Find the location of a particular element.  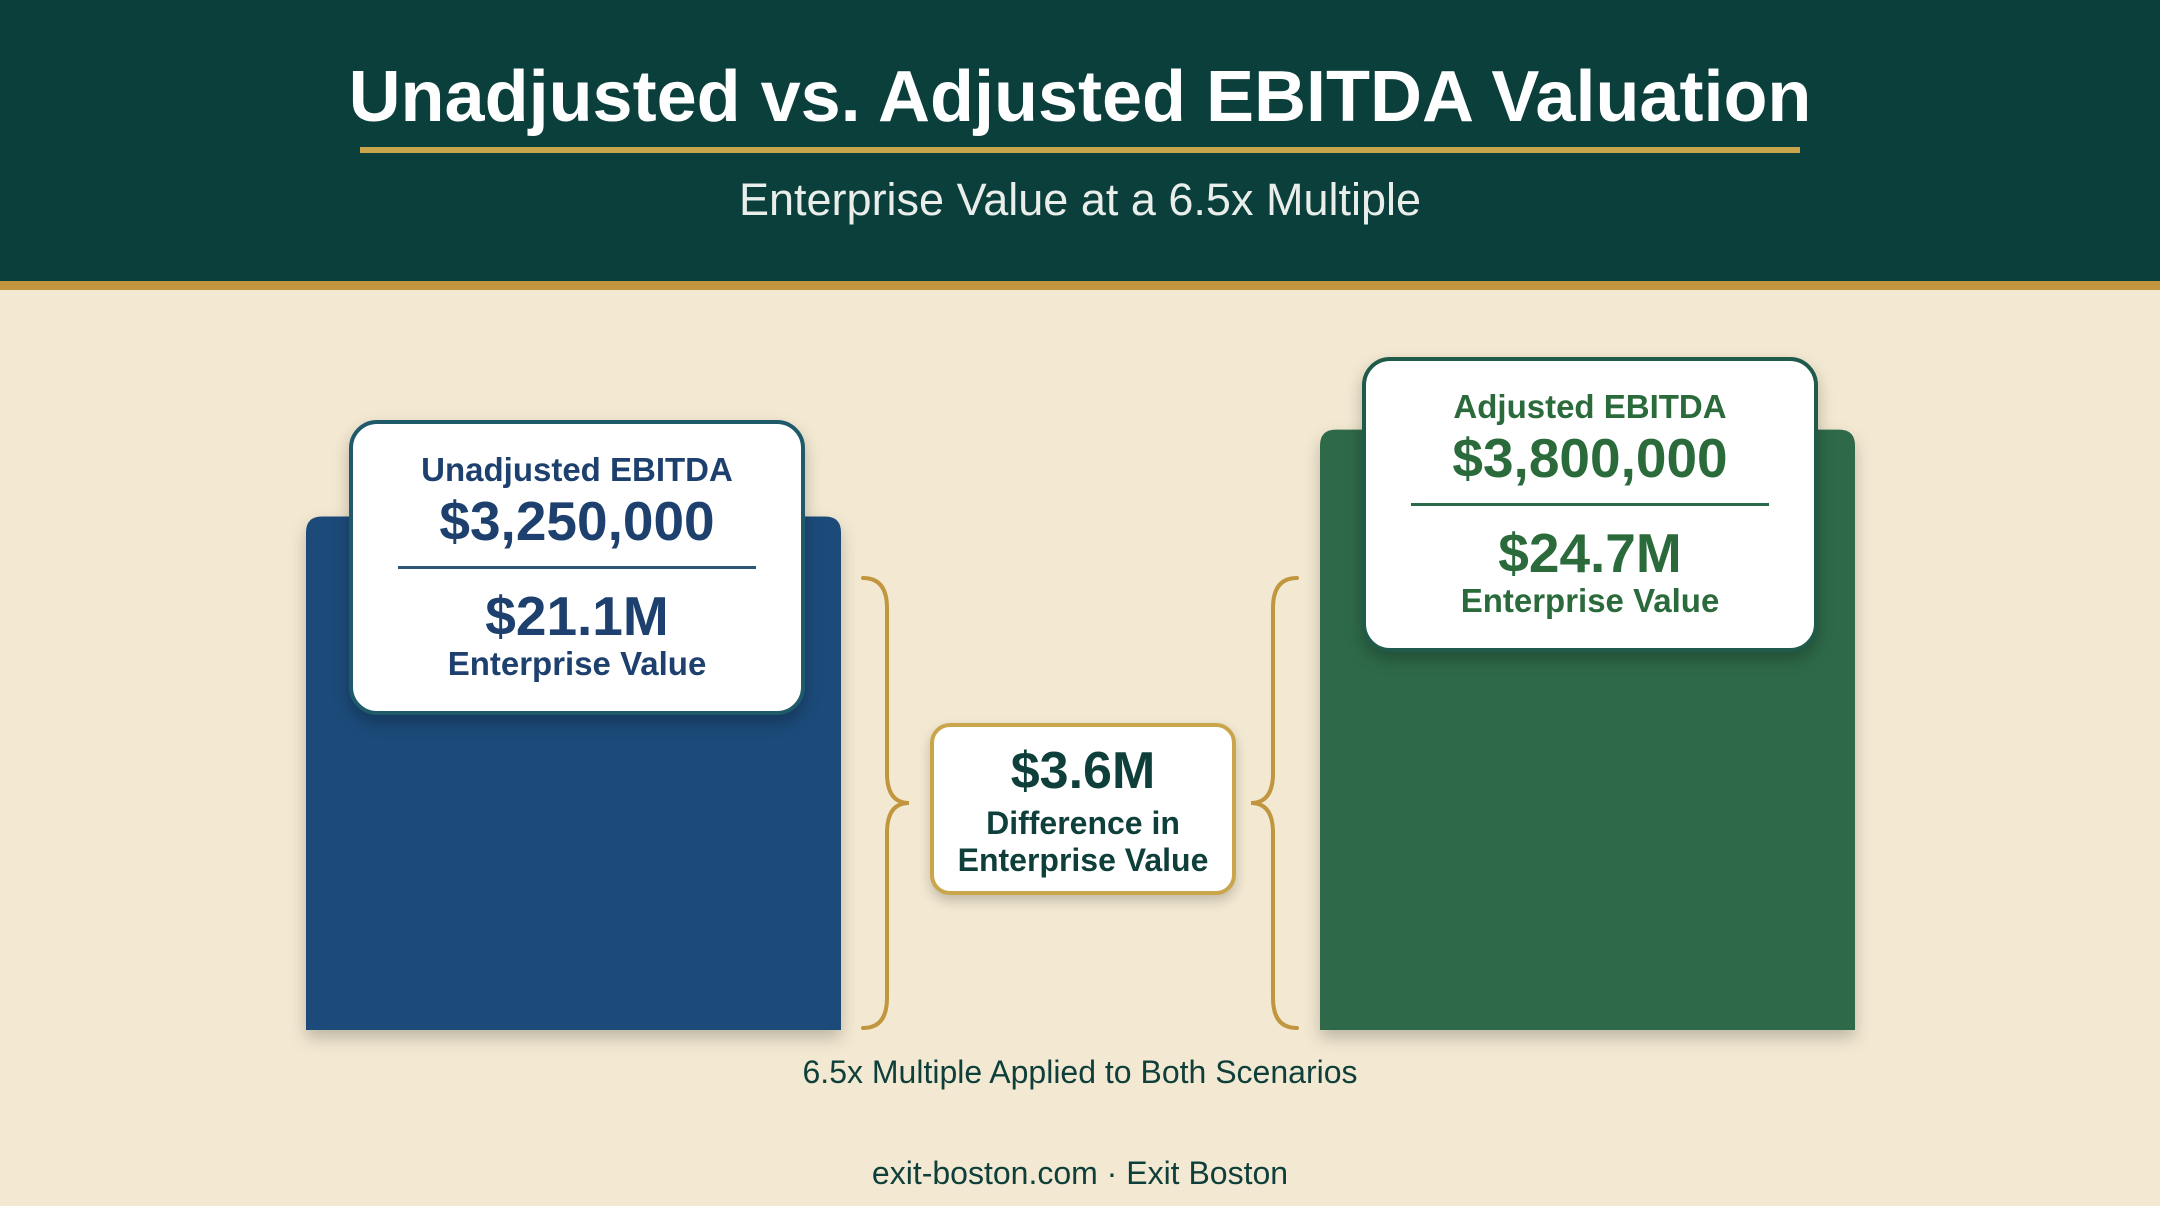

unadjusted-ev-caption: Enterprise Value is located at coordinates (577, 663).